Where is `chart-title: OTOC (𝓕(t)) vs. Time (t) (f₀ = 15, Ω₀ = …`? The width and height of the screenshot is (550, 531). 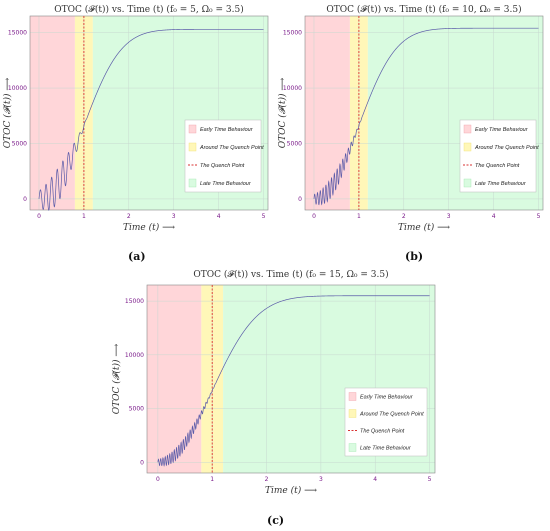
chart-title: OTOC (𝓕(t)) vs. Time (t) (f₀ = 15, Ω₀ = … is located at coordinates (290, 274).